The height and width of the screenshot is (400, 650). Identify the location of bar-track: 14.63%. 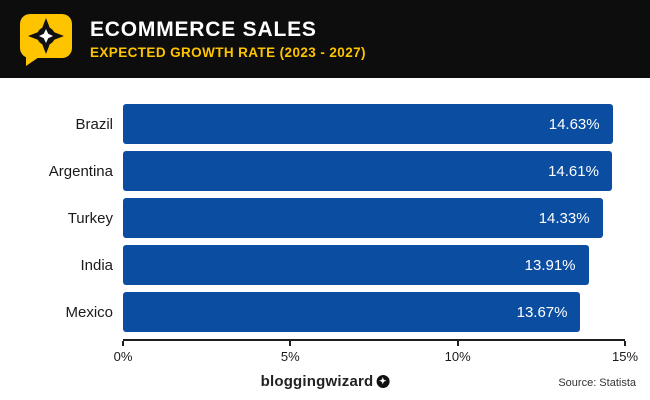
(374, 124).